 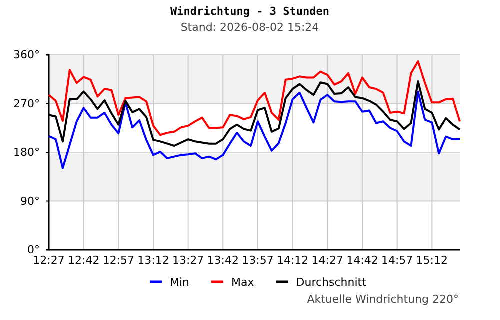 What do you see at coordinates (432, 260) in the screenshot?
I see `x-tick-label: 15:12` at bounding box center [432, 260].